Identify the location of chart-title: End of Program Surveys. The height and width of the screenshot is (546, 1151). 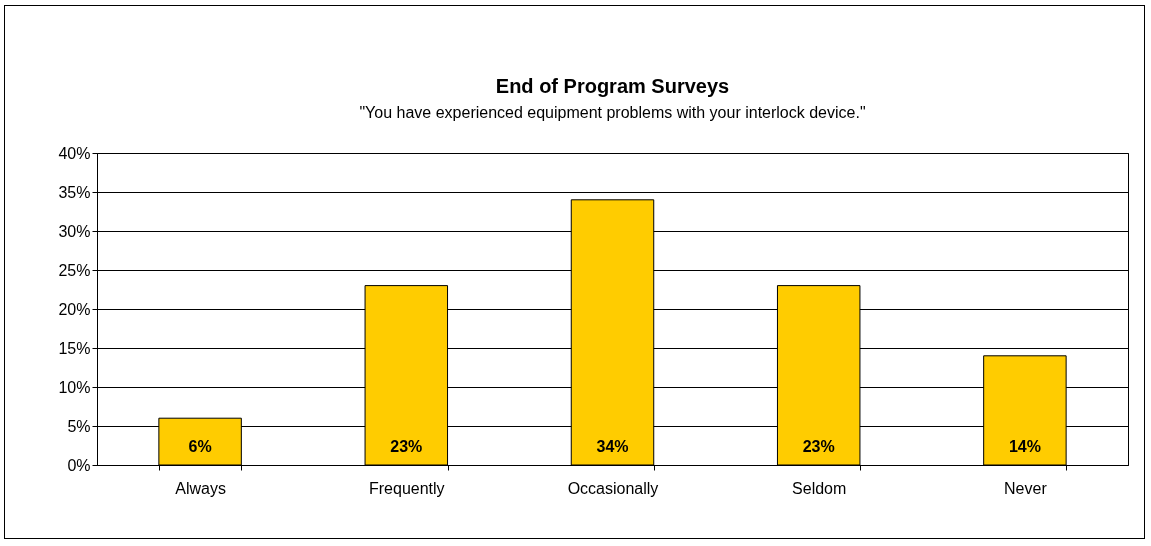
(612, 86).